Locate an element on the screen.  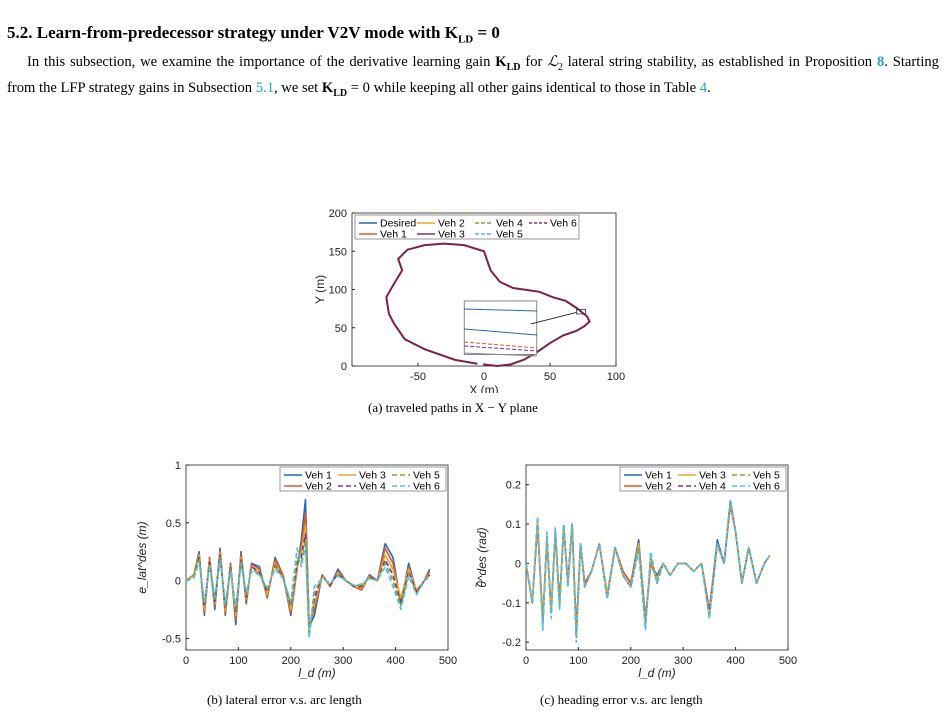
inset-veh1-line is located at coordinates (500, 332).